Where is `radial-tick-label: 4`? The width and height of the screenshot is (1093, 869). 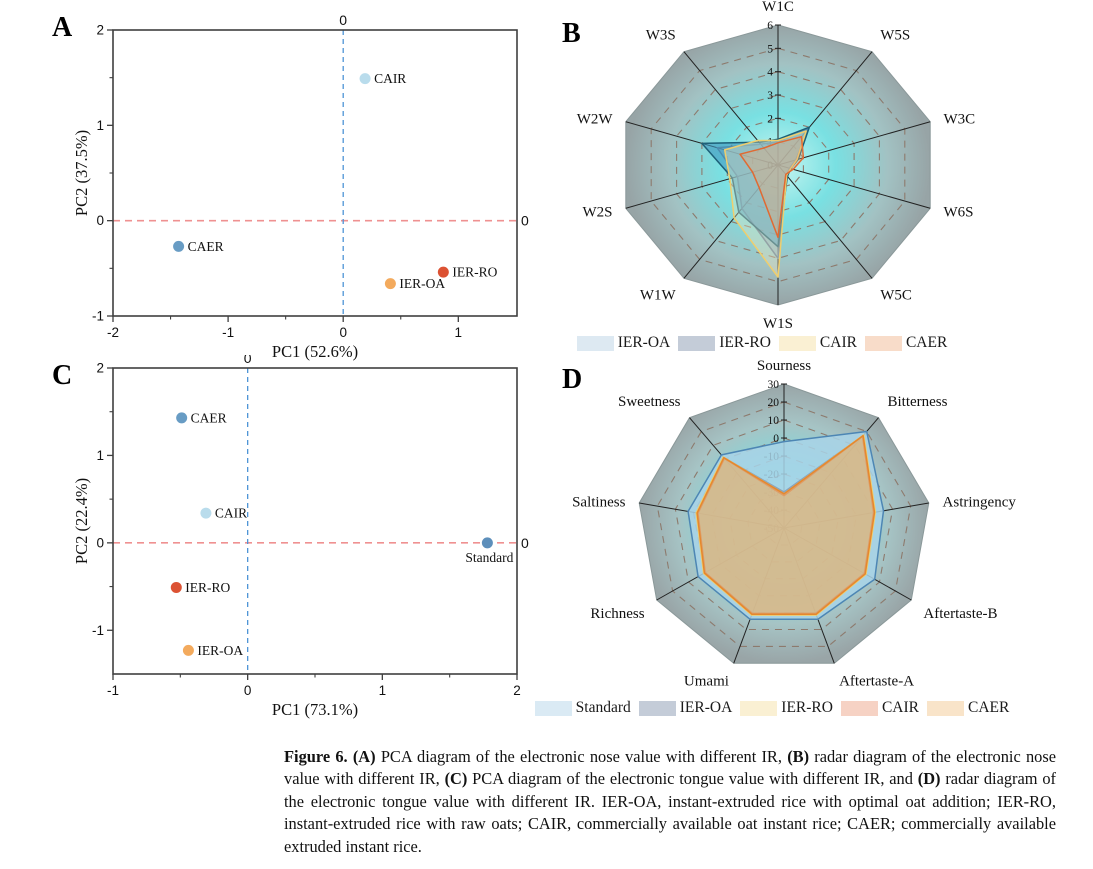
radial-tick-label: 4 is located at coordinates (770, 73).